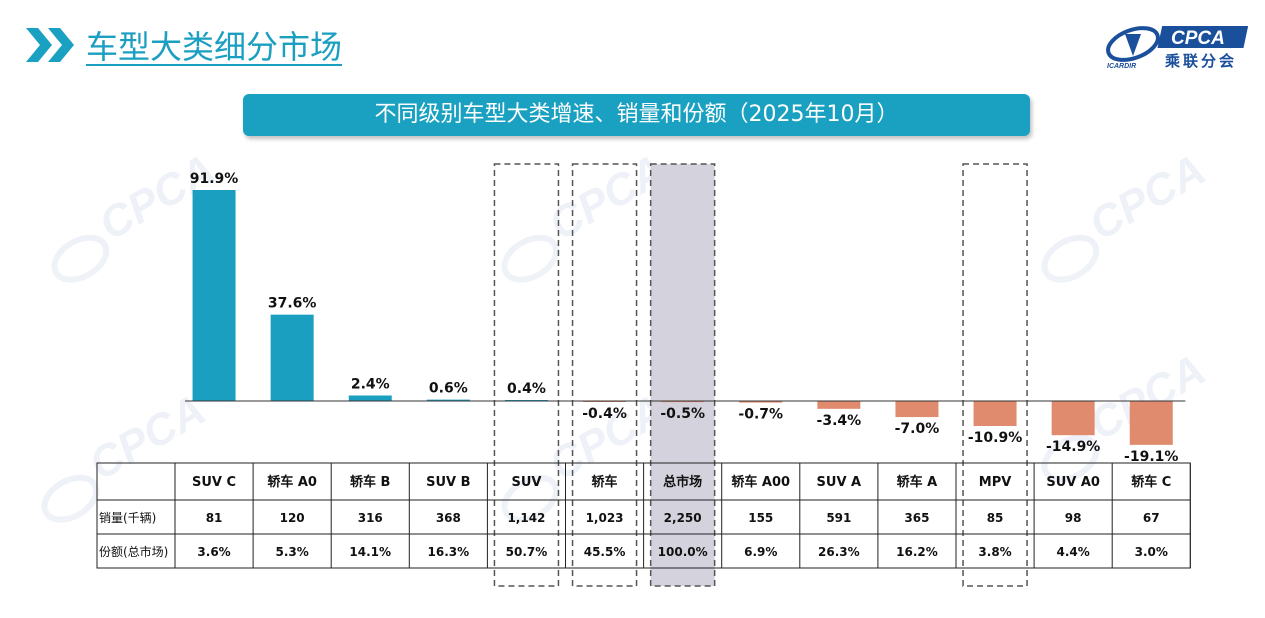 Image resolution: width=1265 pixels, height=618 pixels. Describe the element at coordinates (127, 518) in the screenshot. I see `table-row-label: 销量(千辆)` at that location.